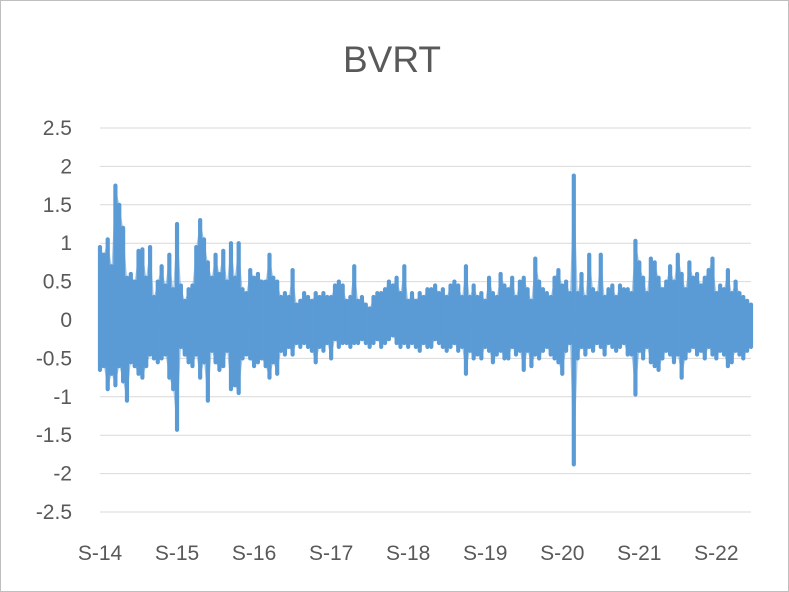 This screenshot has height=592, width=789. I want to click on x-tick-label: S-14, so click(100, 553).